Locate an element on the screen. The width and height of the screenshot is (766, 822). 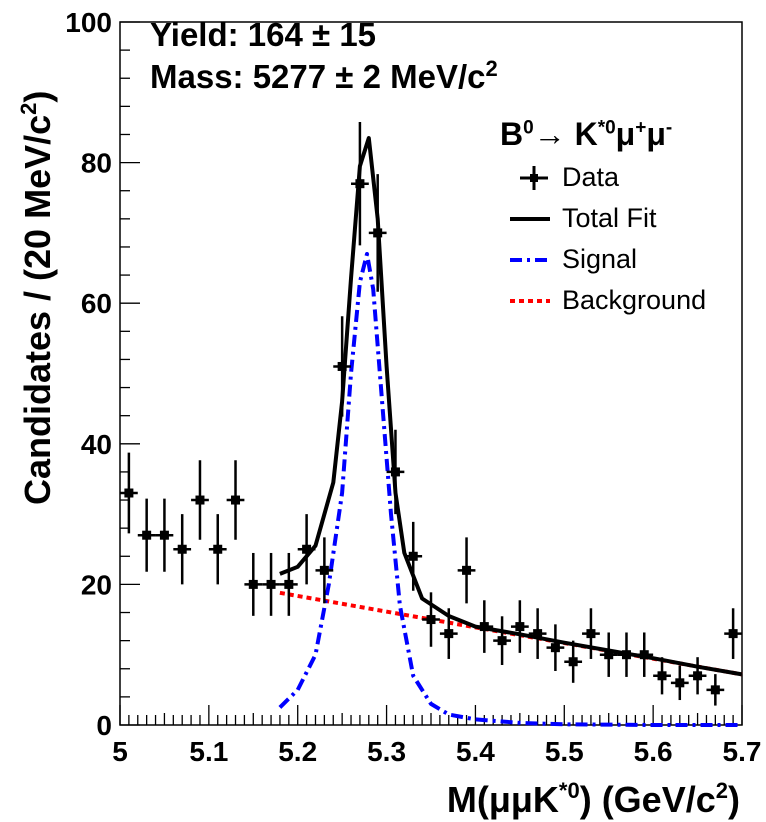
legend-title: B0→ K*0μ+μ- is located at coordinates (586, 134).